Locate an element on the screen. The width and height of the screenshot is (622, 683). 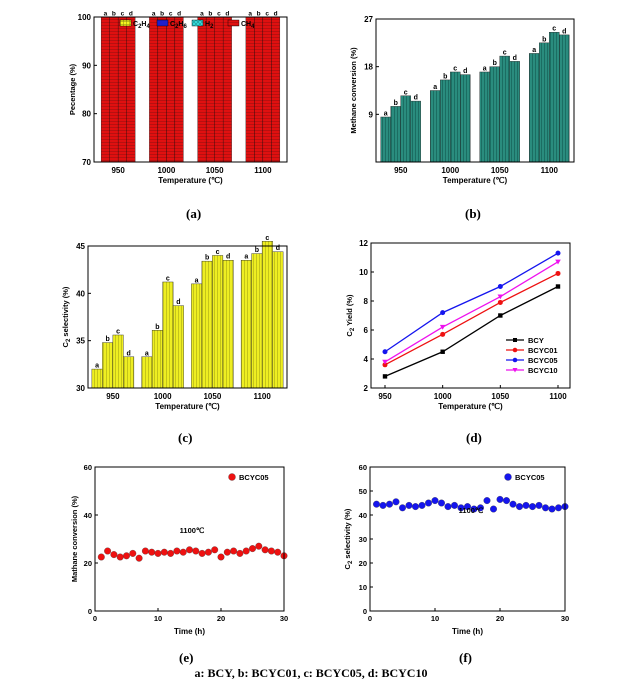
panel-e-ytick-label: 40 is located at coordinates (88, 515).